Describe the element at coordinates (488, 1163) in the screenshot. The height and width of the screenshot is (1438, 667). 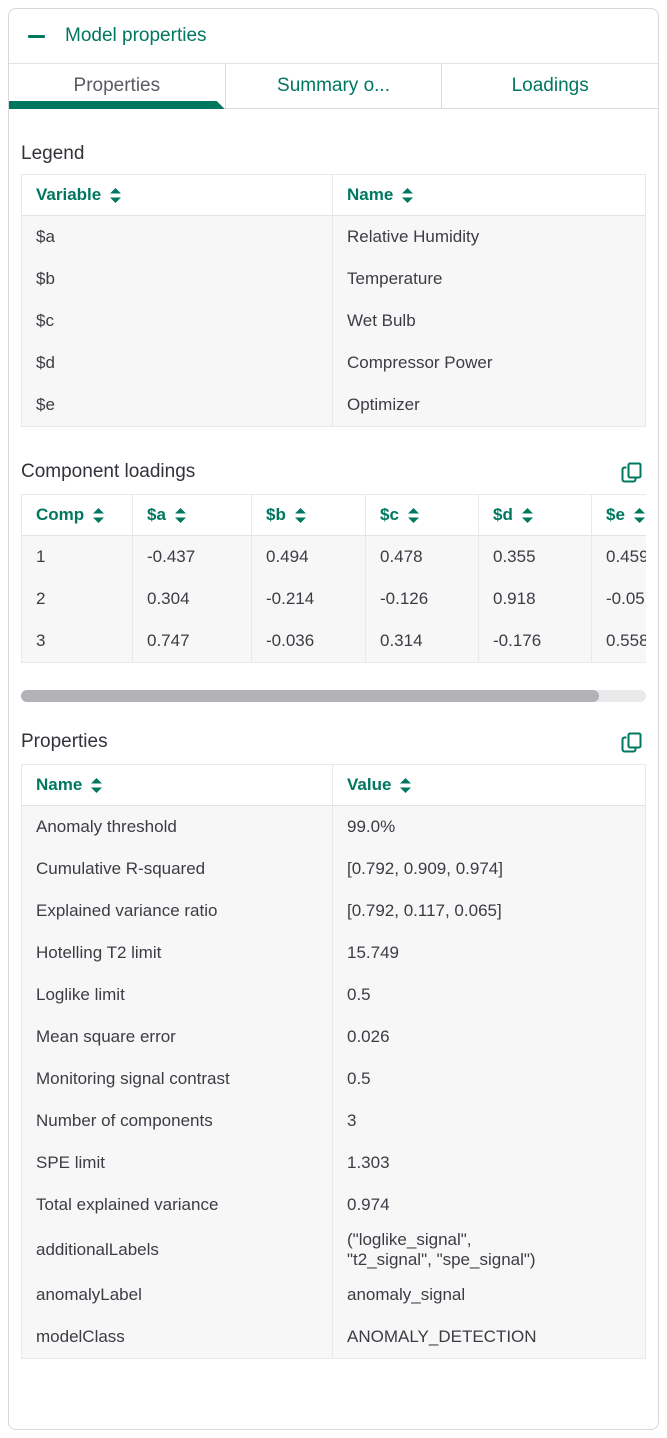
I see `property-value-cell: 1.303` at that location.